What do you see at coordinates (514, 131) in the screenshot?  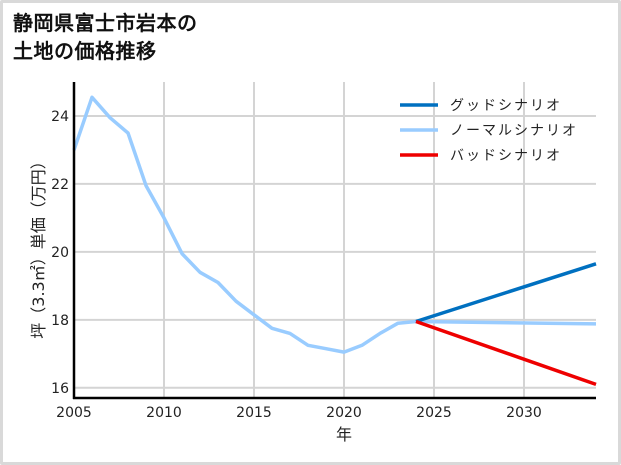 I see `legend-label: ノーマルシナリオ` at bounding box center [514, 131].